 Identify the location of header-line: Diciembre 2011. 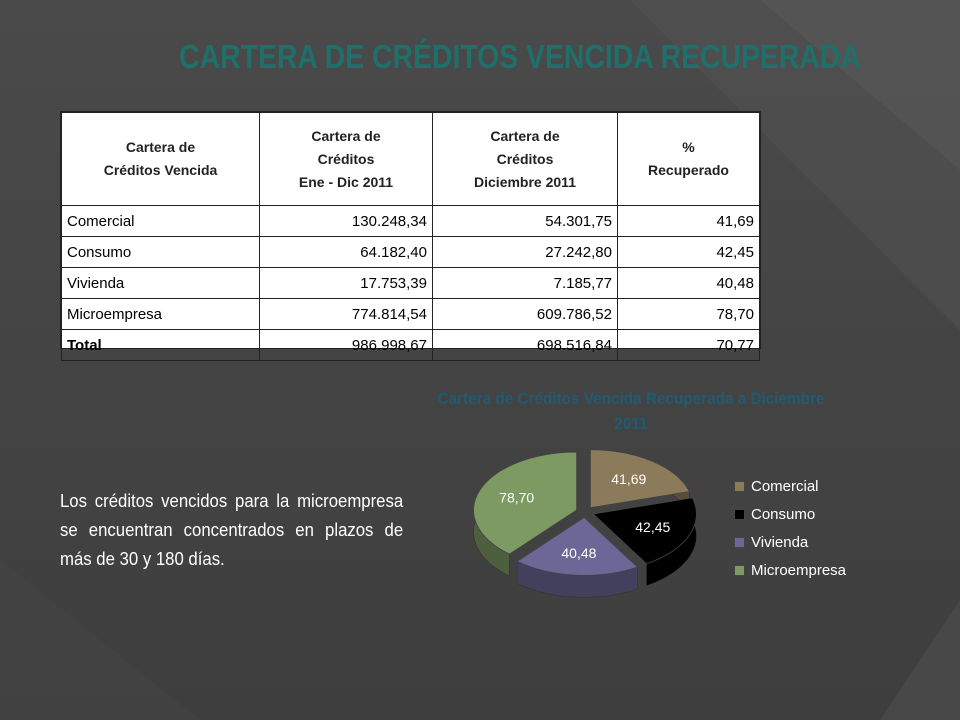
(525, 181).